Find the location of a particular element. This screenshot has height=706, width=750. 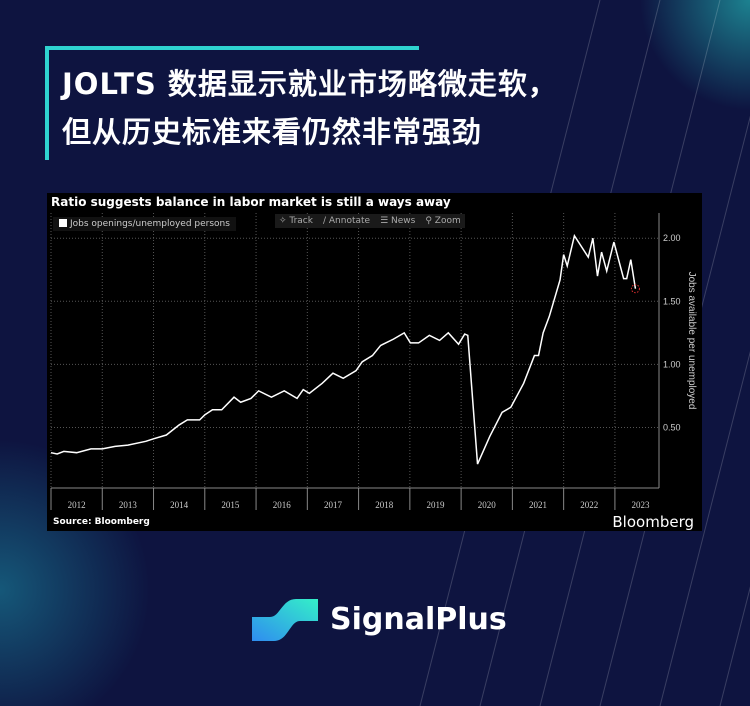

signalplus-logo-icon is located at coordinates (285, 620).